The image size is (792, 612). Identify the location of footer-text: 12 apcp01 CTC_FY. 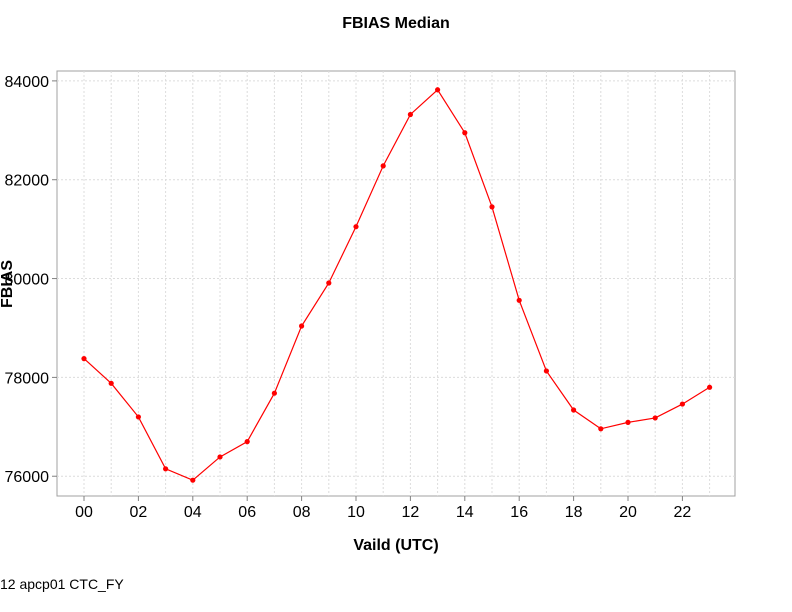
(62, 584).